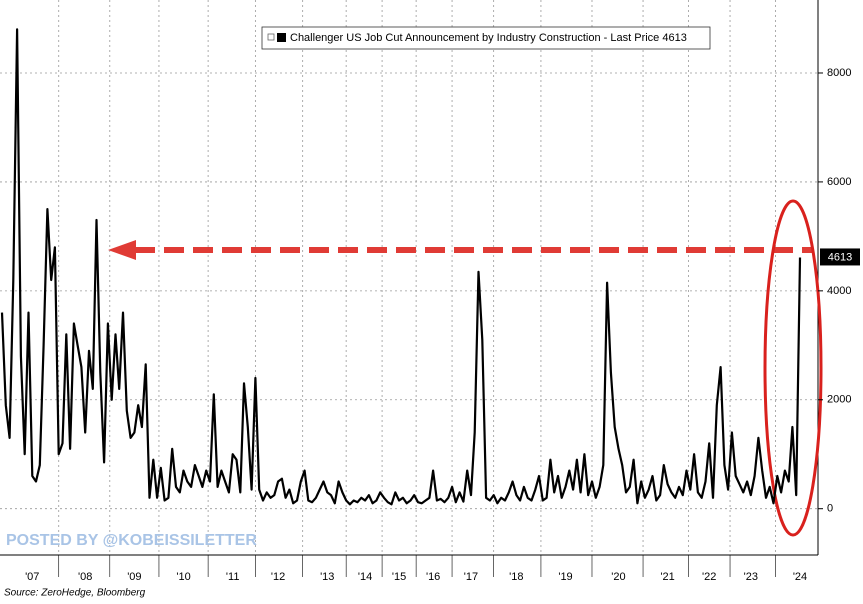  Describe the element at coordinates (75, 593) in the screenshot. I see `source: Source: ZeroHedge, Bloomberg` at that location.